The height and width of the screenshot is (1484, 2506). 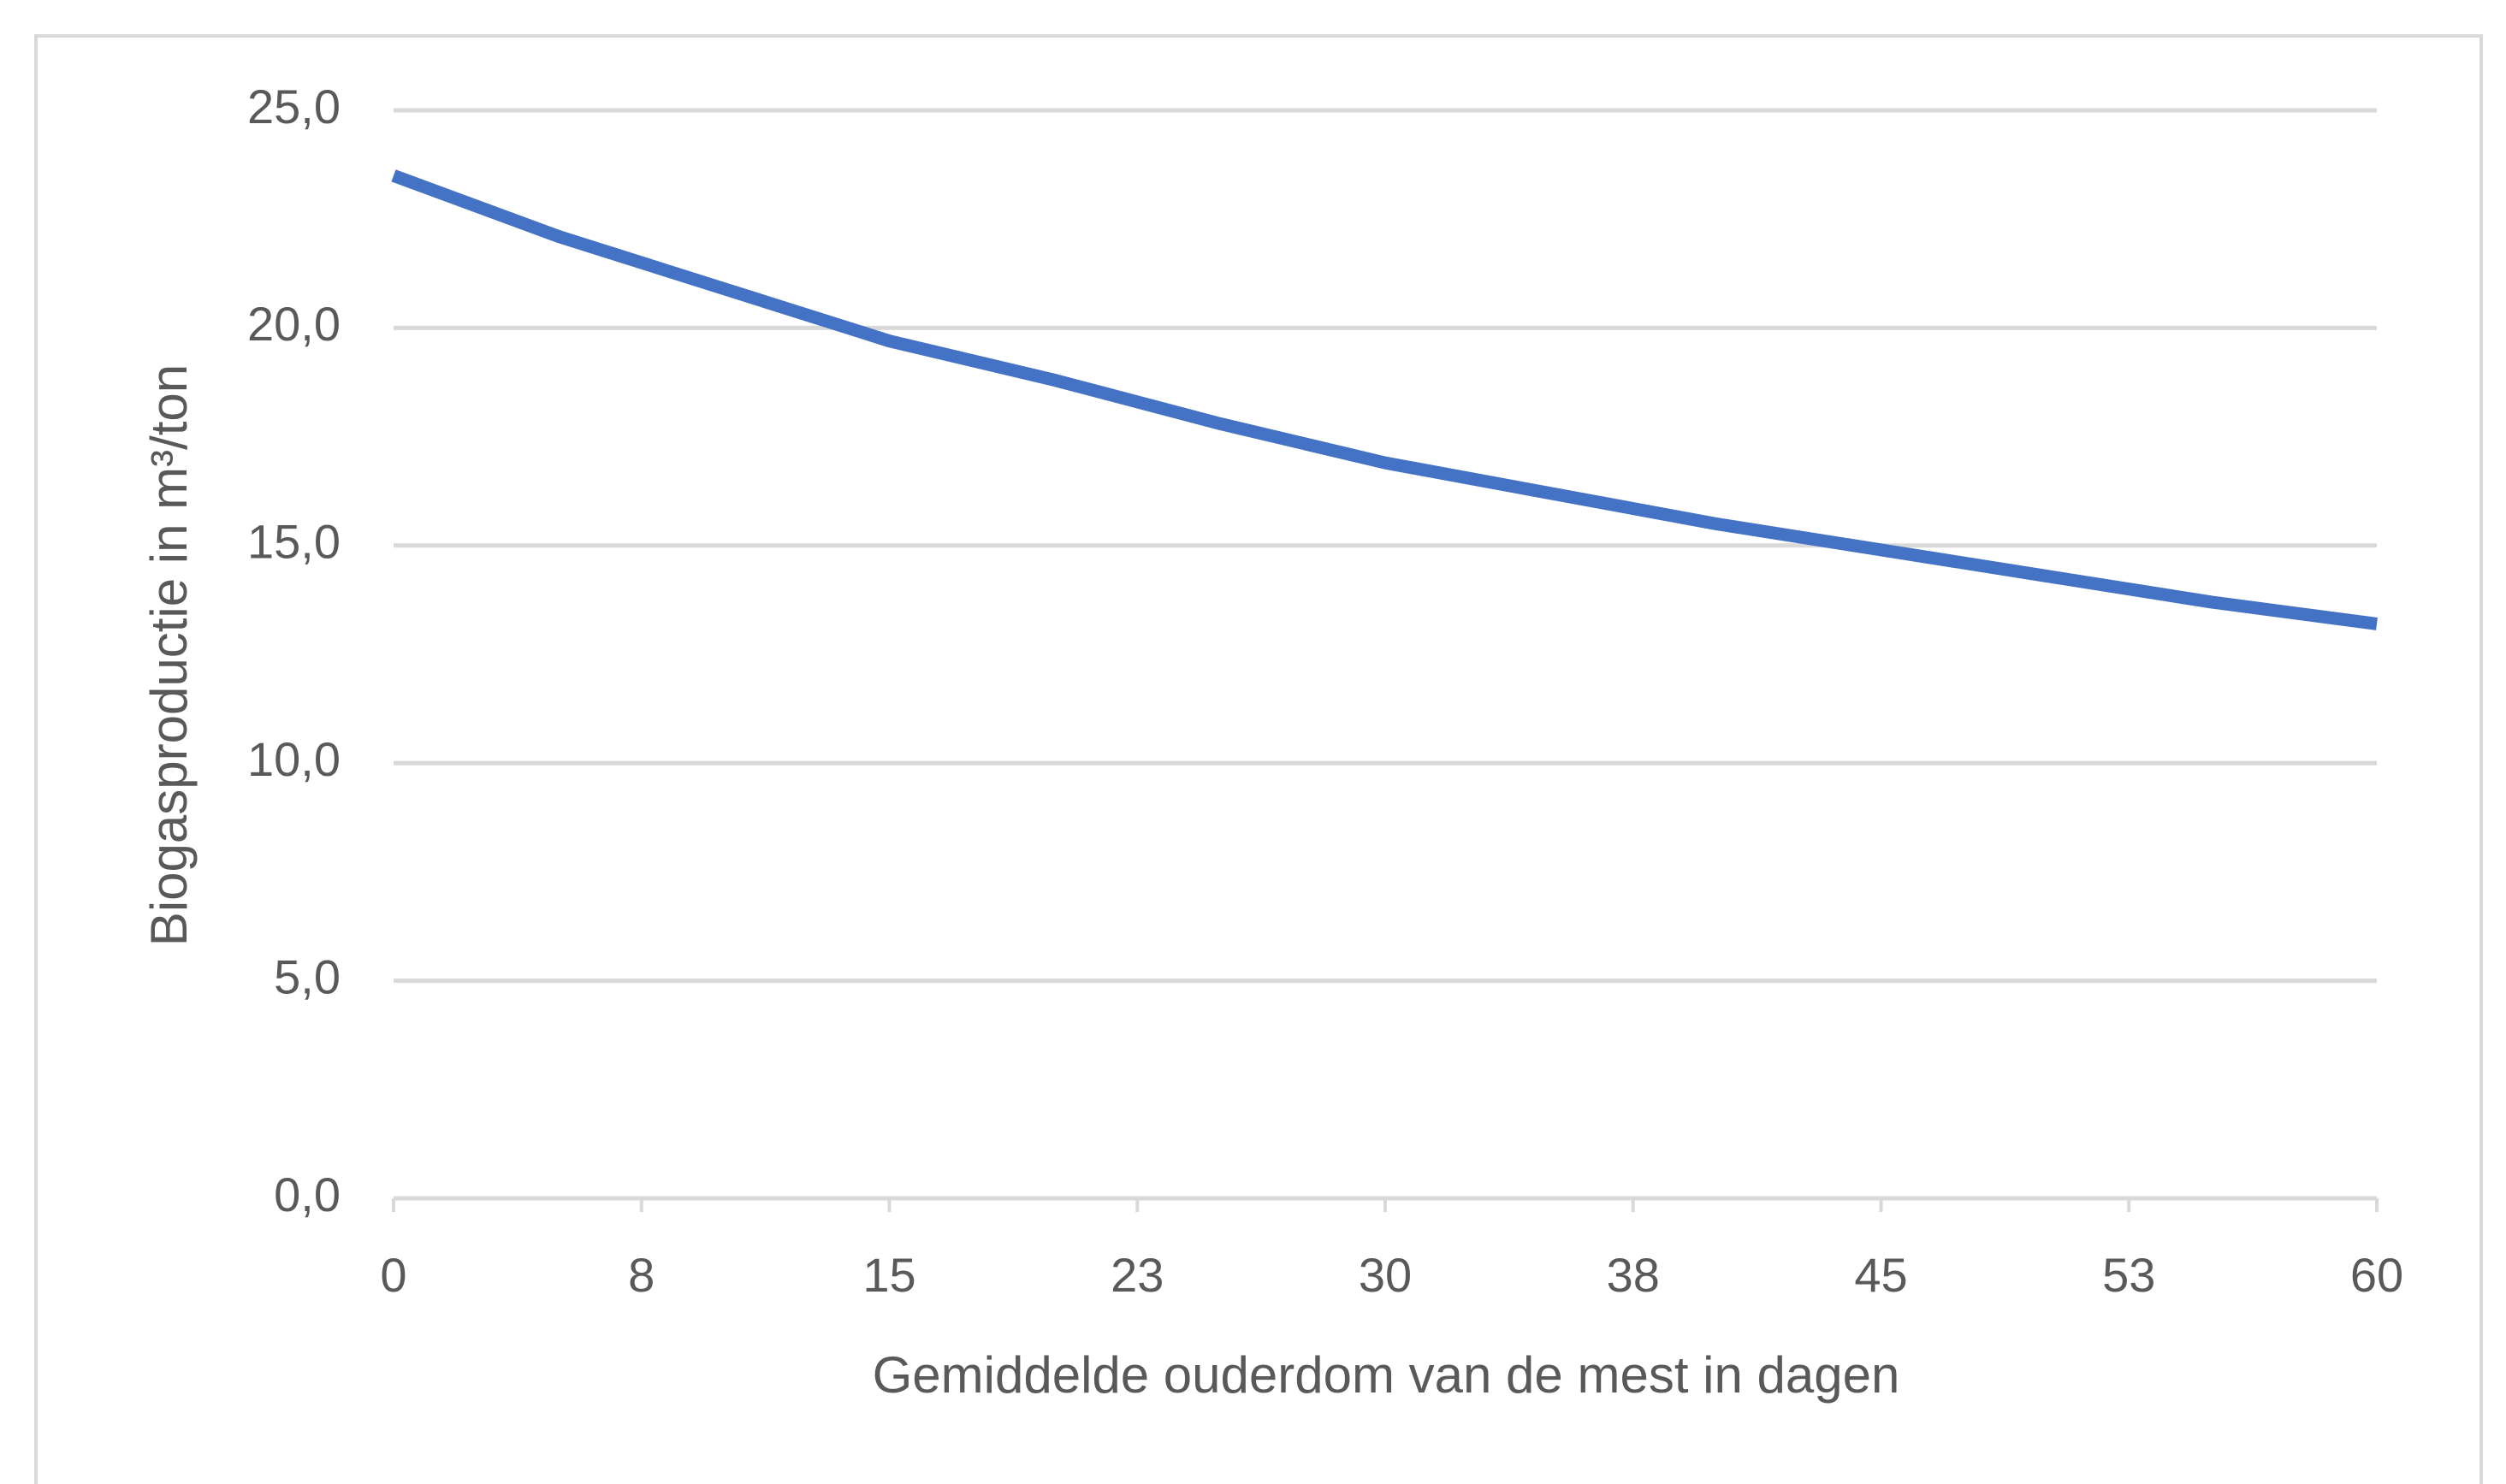 I want to click on y-axis-title: Biogasproductie in m³/ton, so click(x=169, y=655).